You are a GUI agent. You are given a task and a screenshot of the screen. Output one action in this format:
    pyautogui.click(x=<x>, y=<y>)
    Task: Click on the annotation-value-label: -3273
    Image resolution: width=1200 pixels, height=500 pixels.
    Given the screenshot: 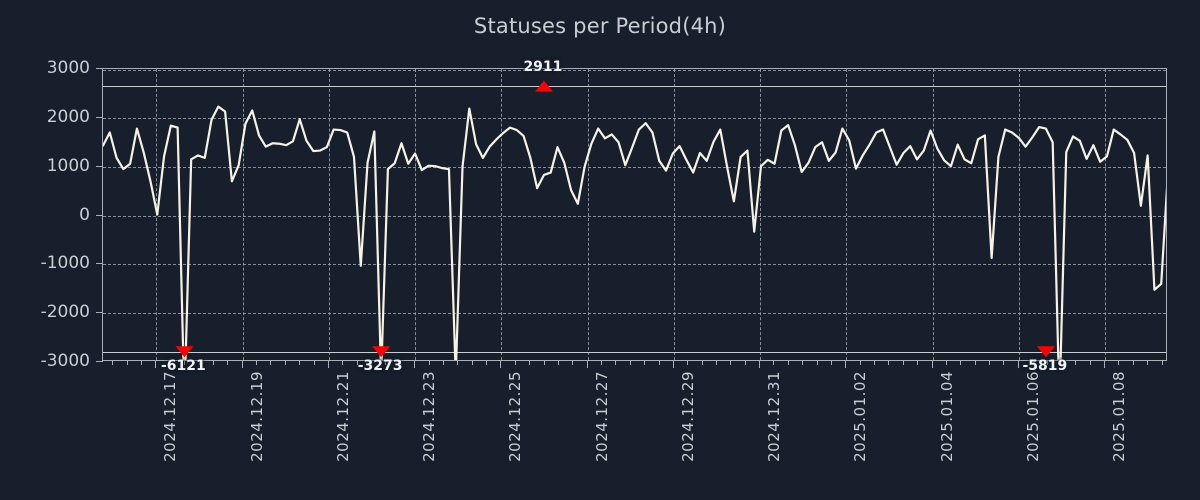 What is the action you would take?
    pyautogui.click(x=380, y=365)
    